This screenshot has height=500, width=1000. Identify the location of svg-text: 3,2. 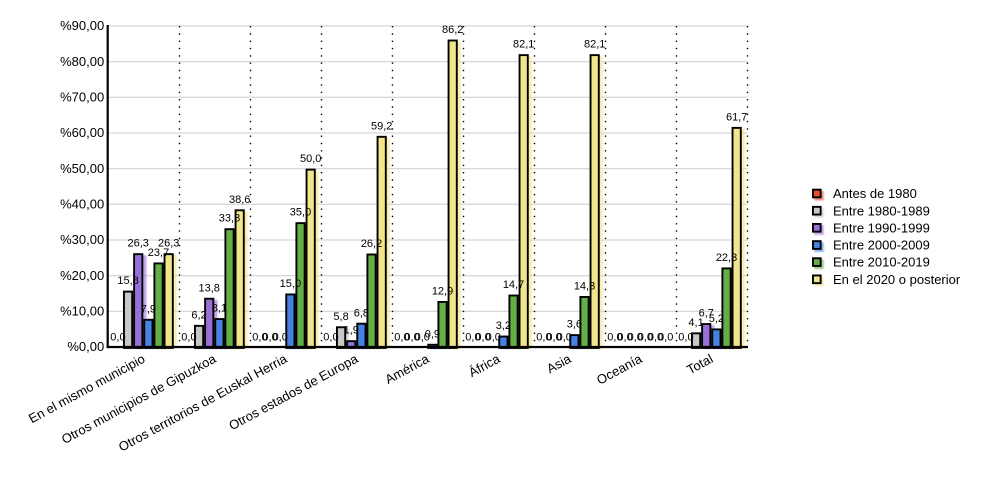
(503, 326).